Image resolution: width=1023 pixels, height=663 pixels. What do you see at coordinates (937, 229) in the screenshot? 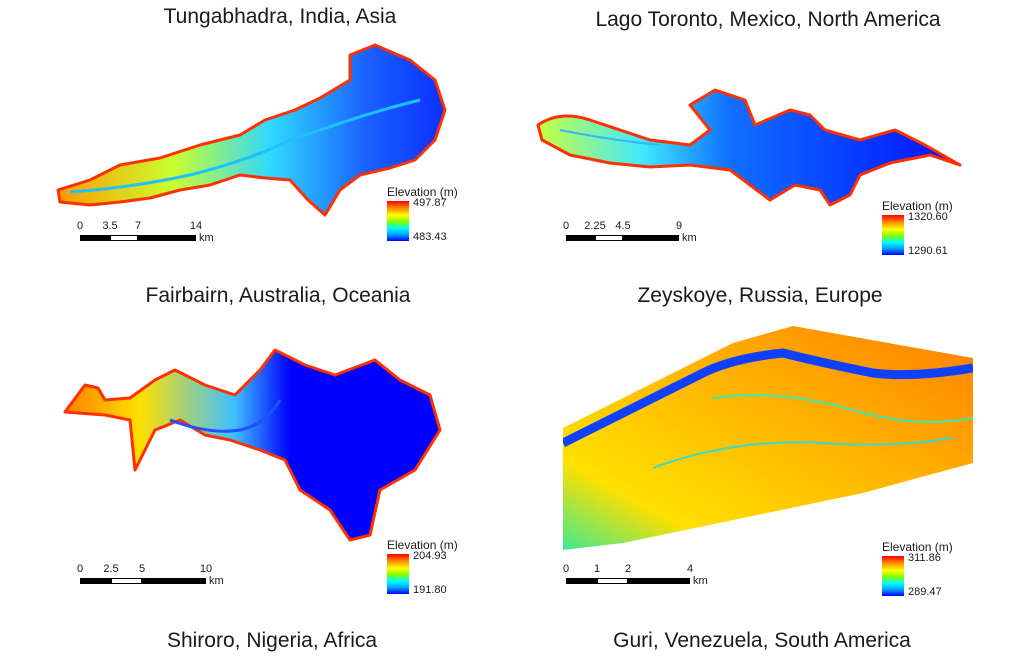
I see `elevation-legend-2: Elevation (m) 1320.60 1290.61` at bounding box center [937, 229].